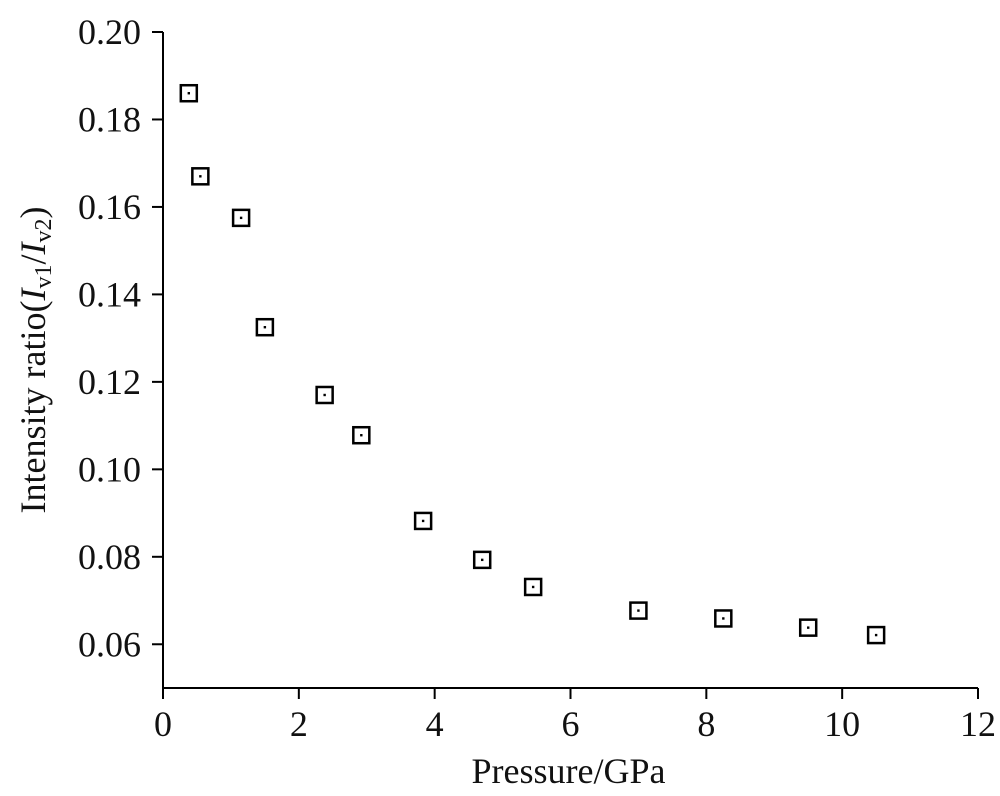  What do you see at coordinates (33, 213) in the screenshot?
I see `y-axis-title-suffix: )` at bounding box center [33, 213].